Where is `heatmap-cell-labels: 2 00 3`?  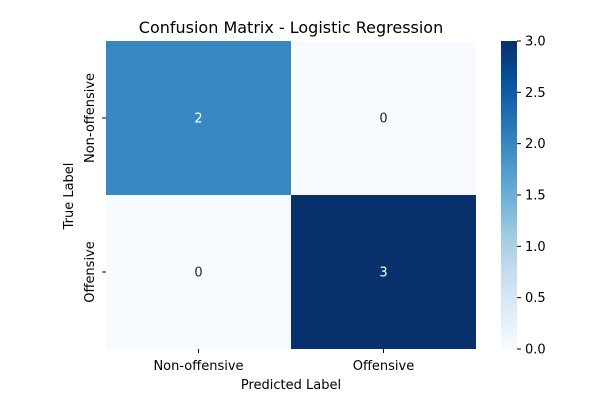
heatmap-cell-labels: 2 00 3 is located at coordinates (290, 196).